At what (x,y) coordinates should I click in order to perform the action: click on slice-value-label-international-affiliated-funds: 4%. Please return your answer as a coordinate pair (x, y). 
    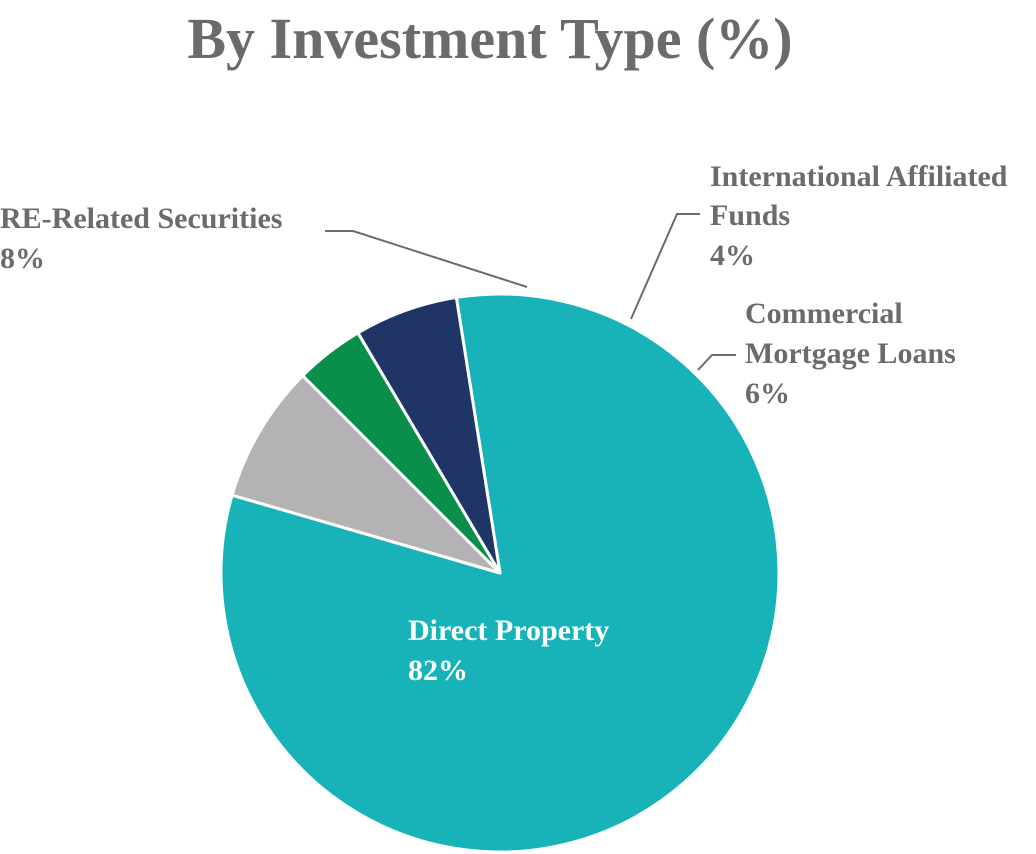
    Looking at the image, I should click on (732, 255).